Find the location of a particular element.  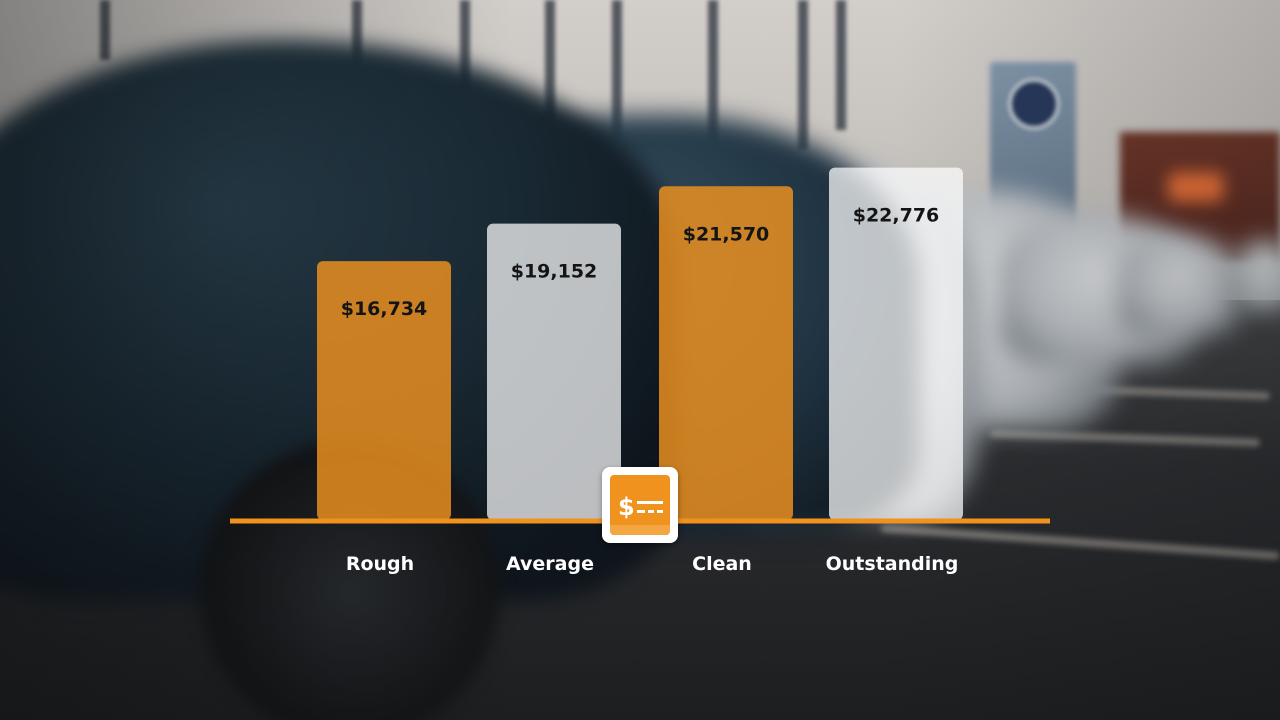

value-label-average: $19,152 is located at coordinates (554, 272).